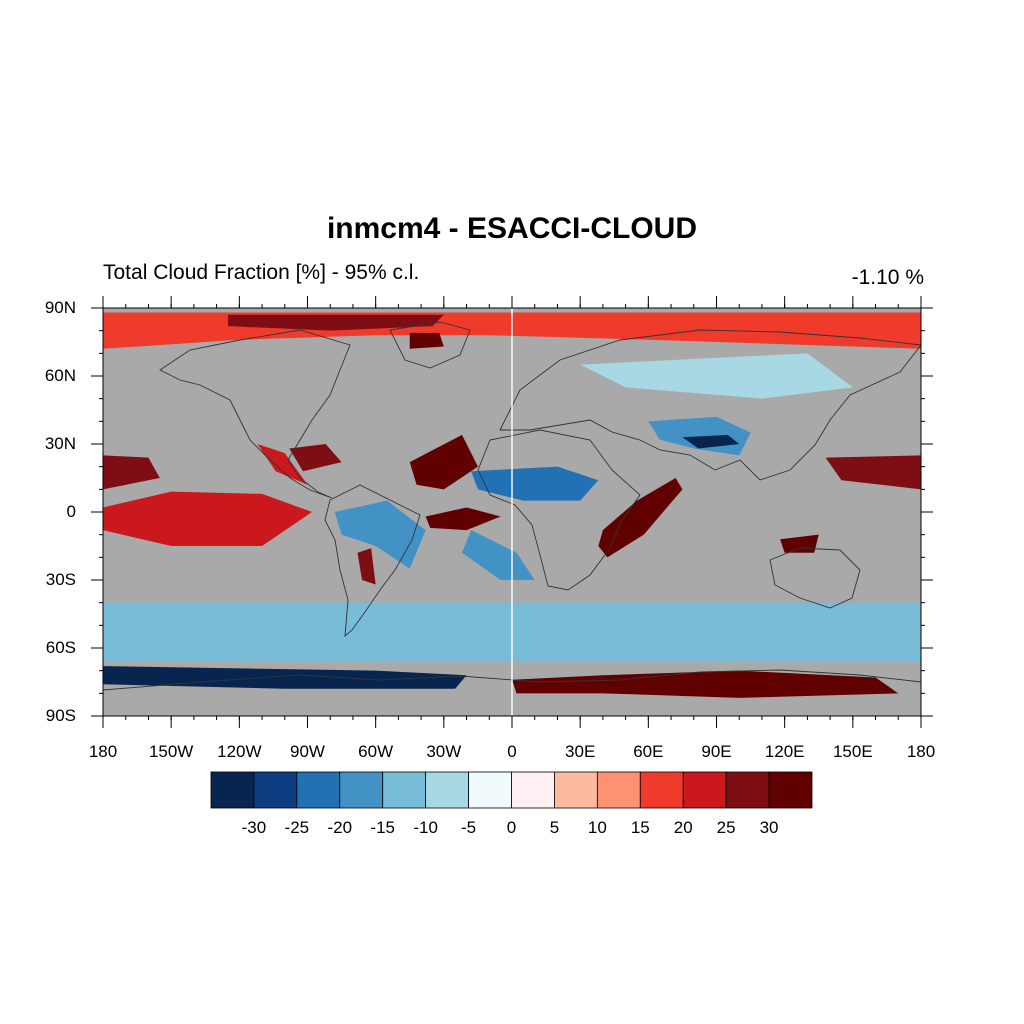 This screenshot has width=1024, height=1024. I want to click on field-region-tibet-blue, so click(711, 441).